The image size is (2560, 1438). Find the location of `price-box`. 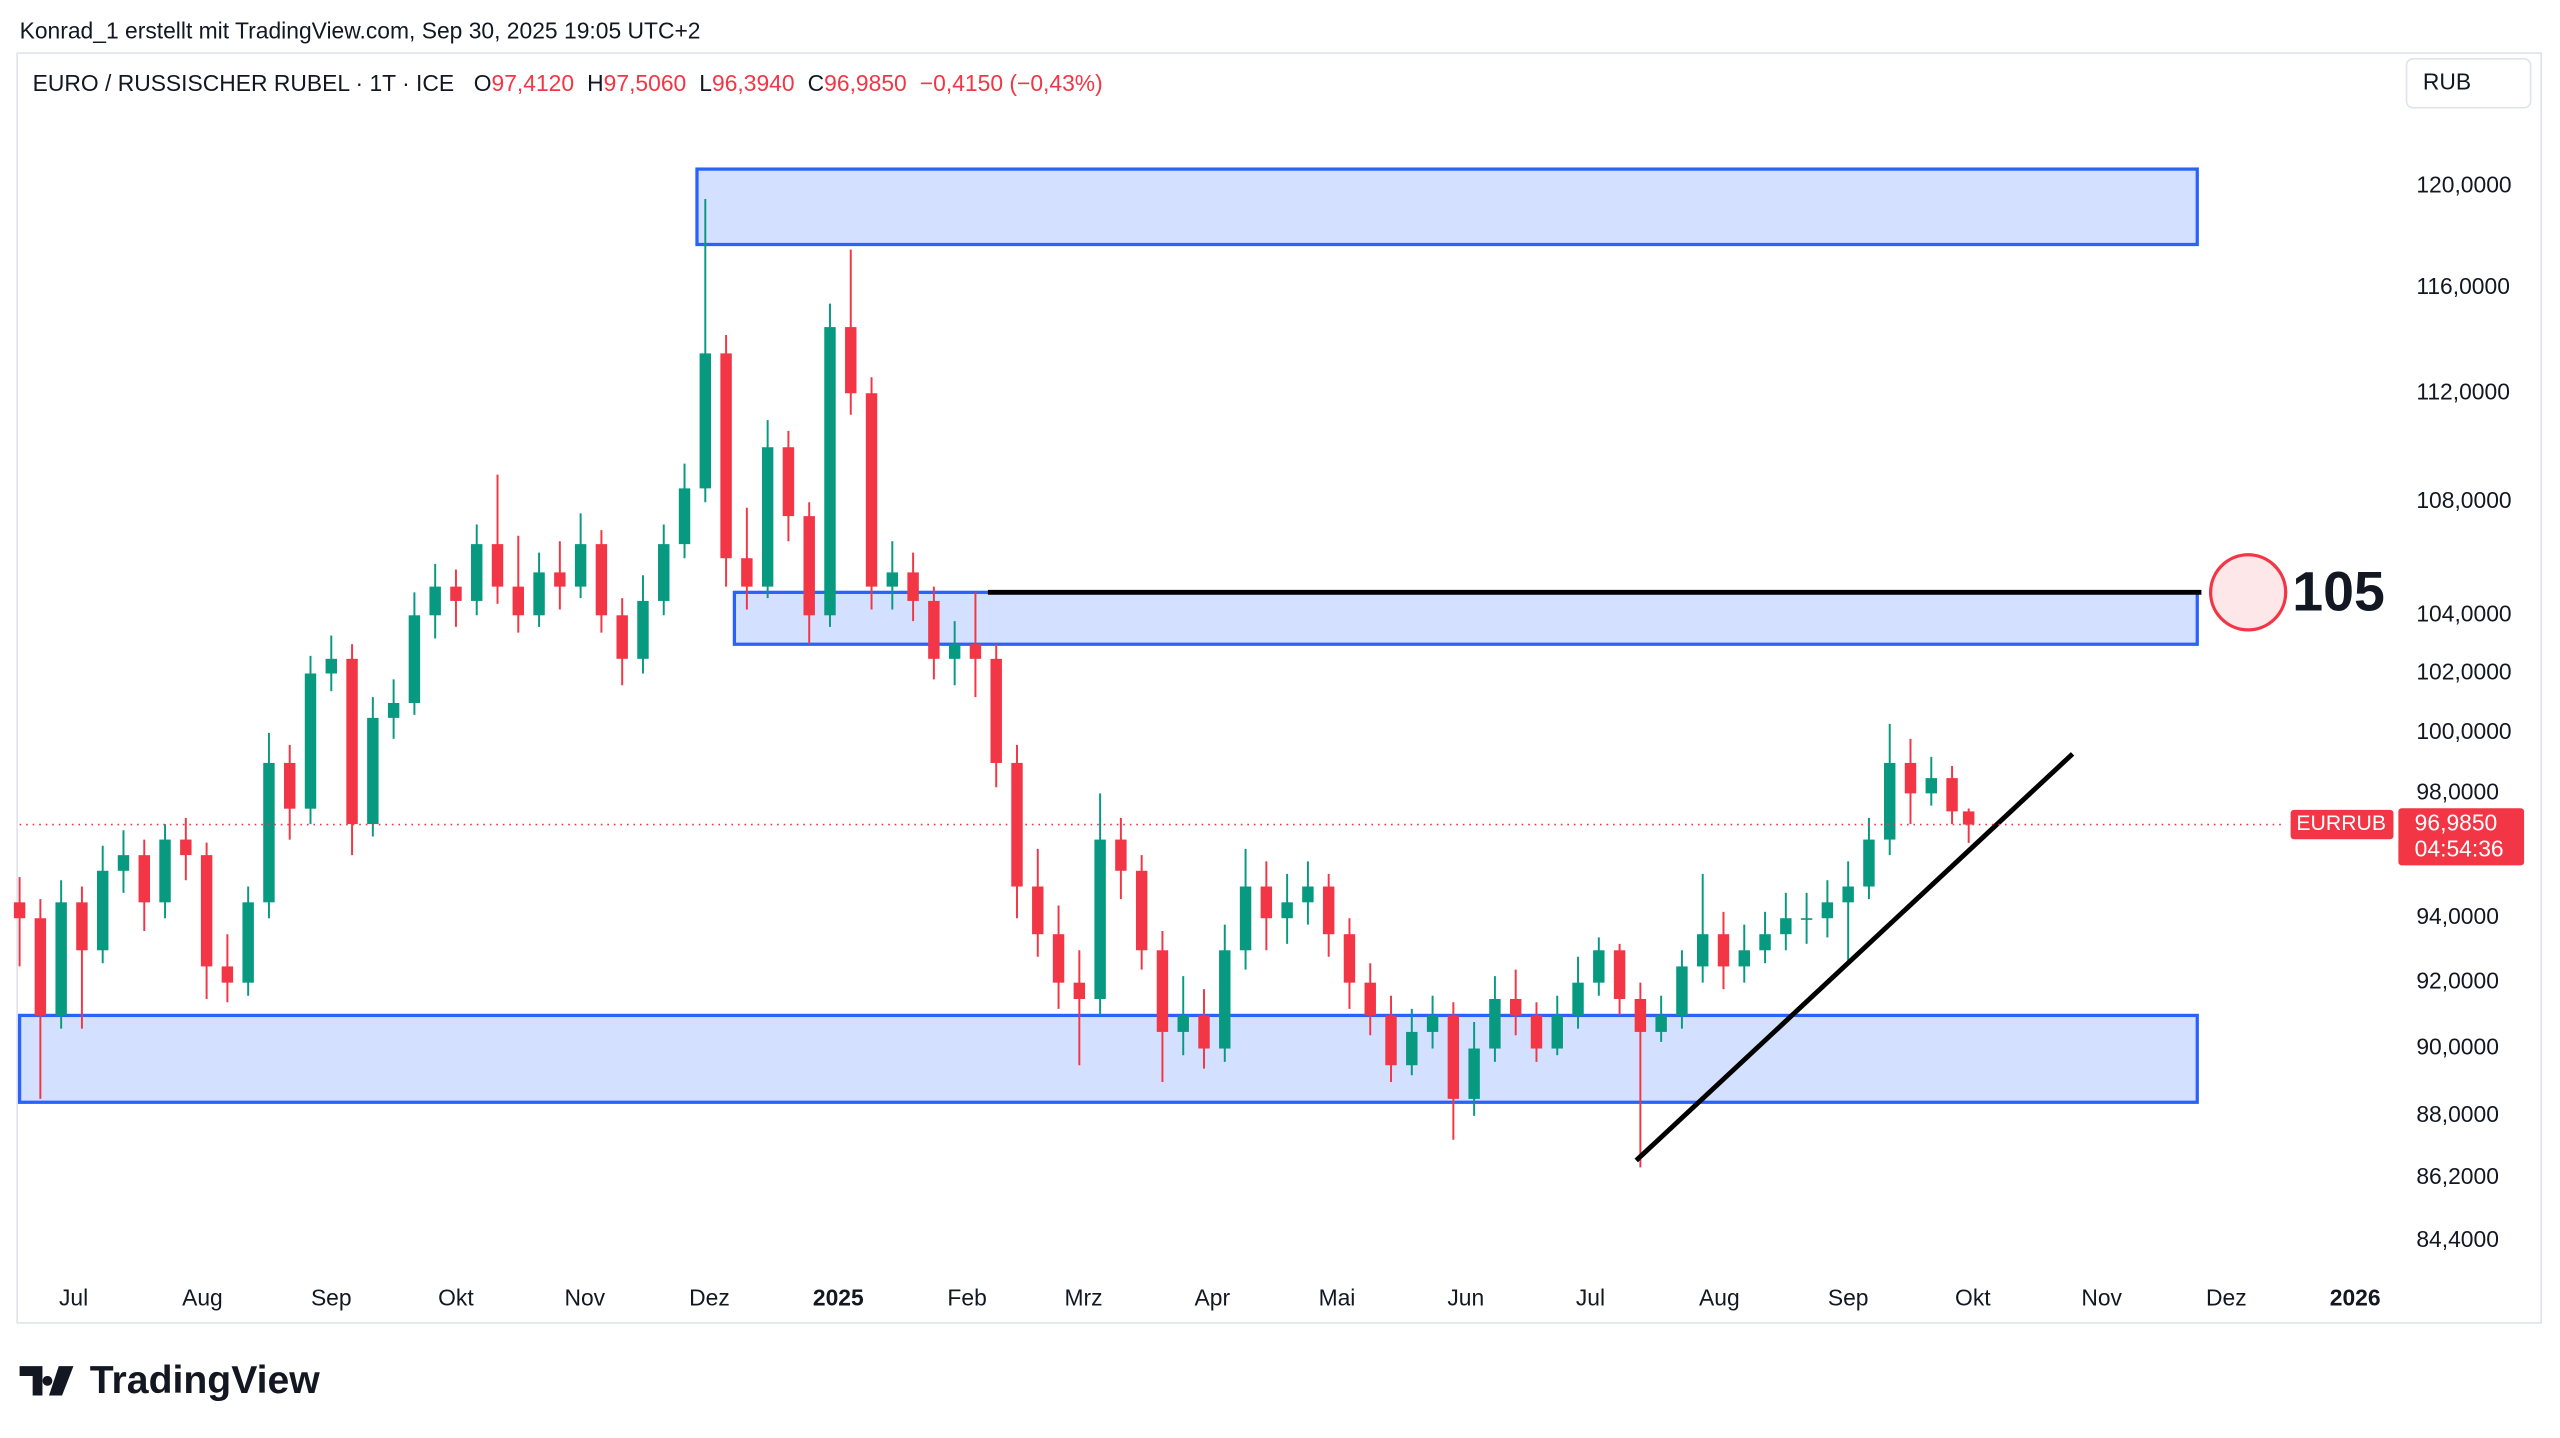

price-box is located at coordinates (2461, 837).